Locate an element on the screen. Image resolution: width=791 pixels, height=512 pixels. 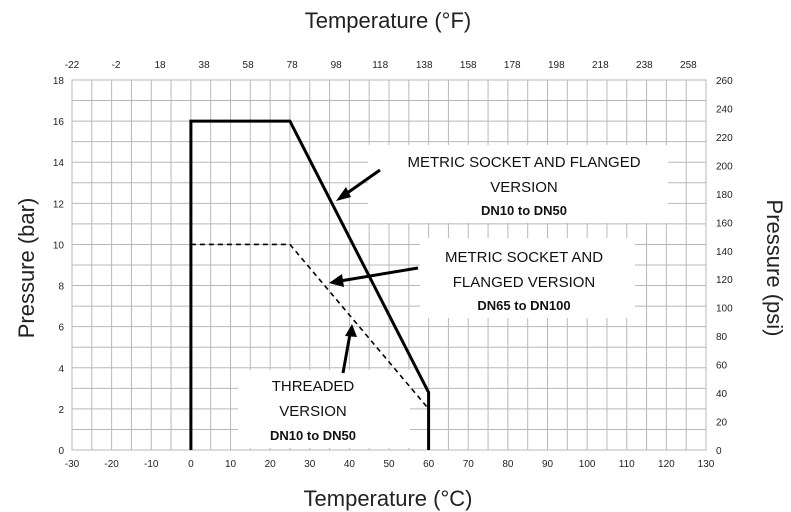
x-top-tick-label: 238 is located at coordinates (644, 65).